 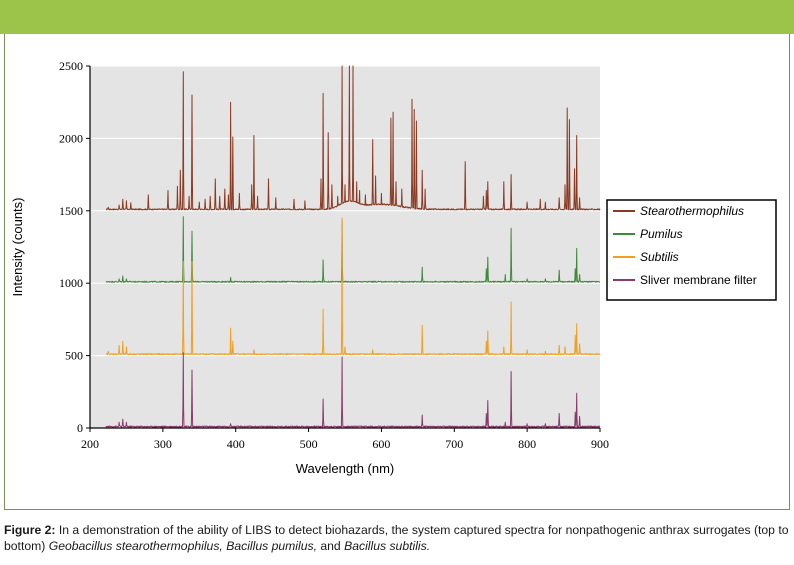 I want to click on legend-label: Sliver membrane filter, so click(x=698, y=280).